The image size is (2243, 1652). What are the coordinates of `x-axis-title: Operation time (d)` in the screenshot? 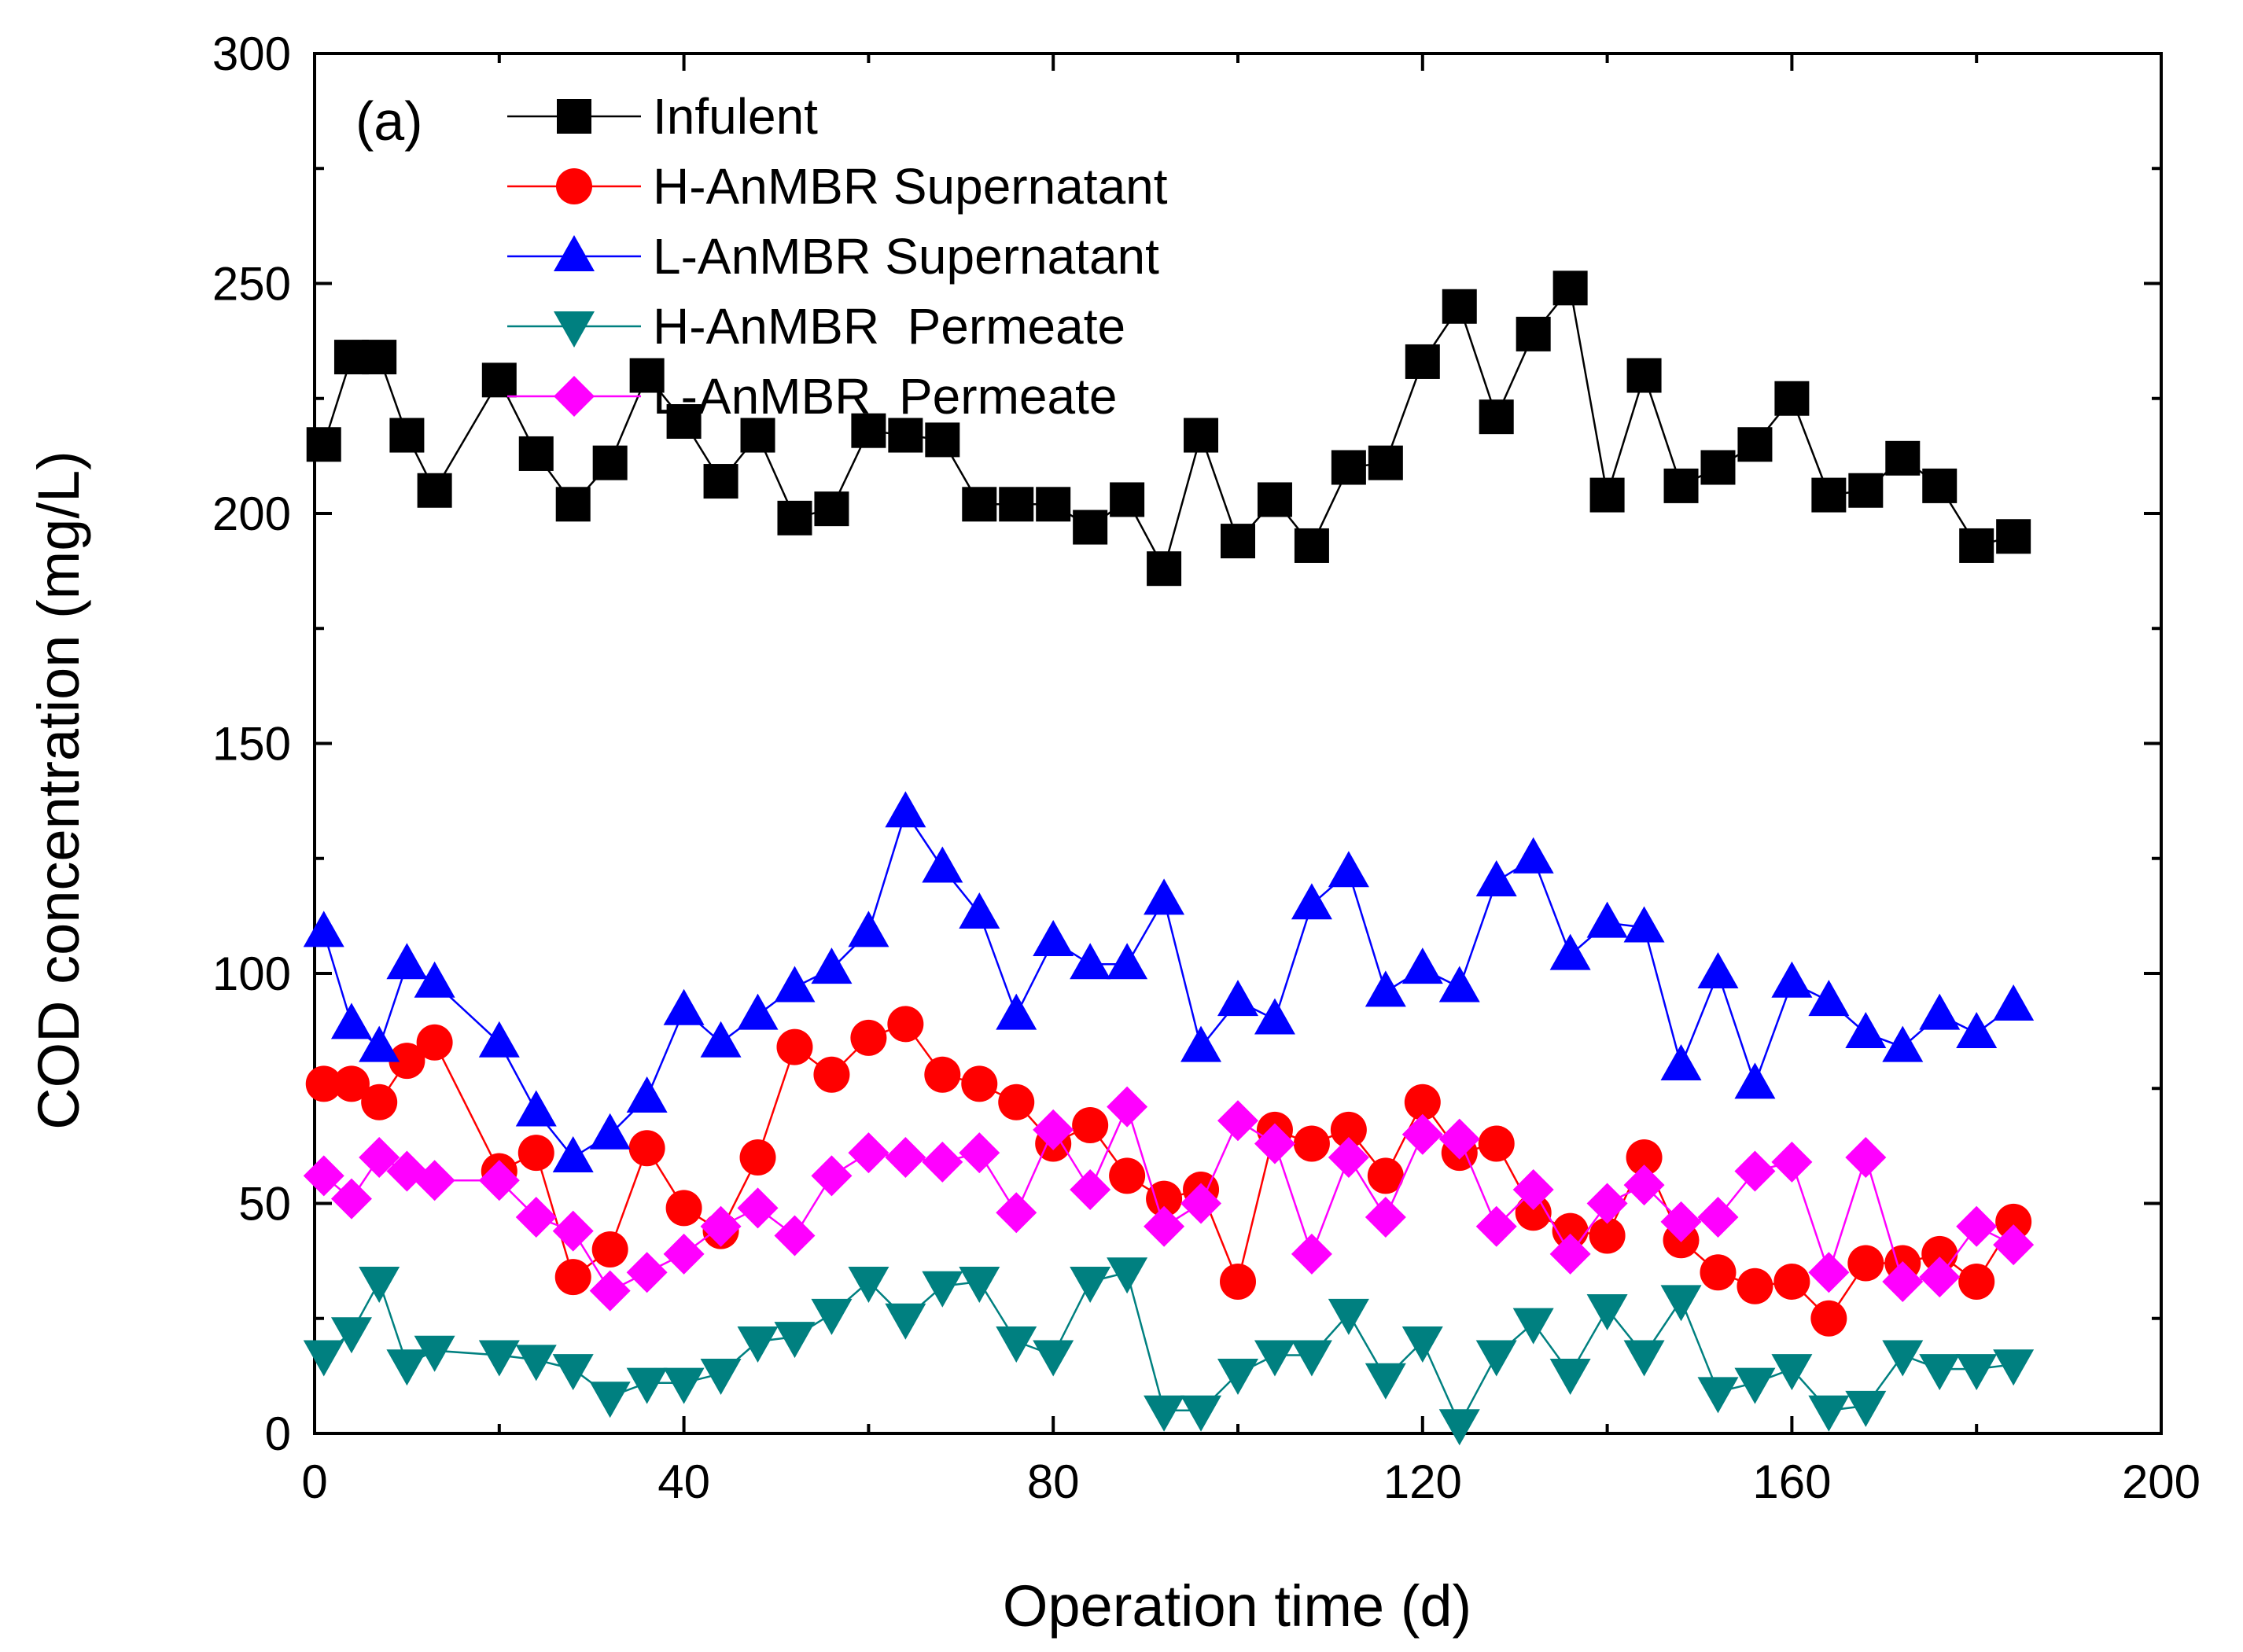 It's located at (1237, 1606).